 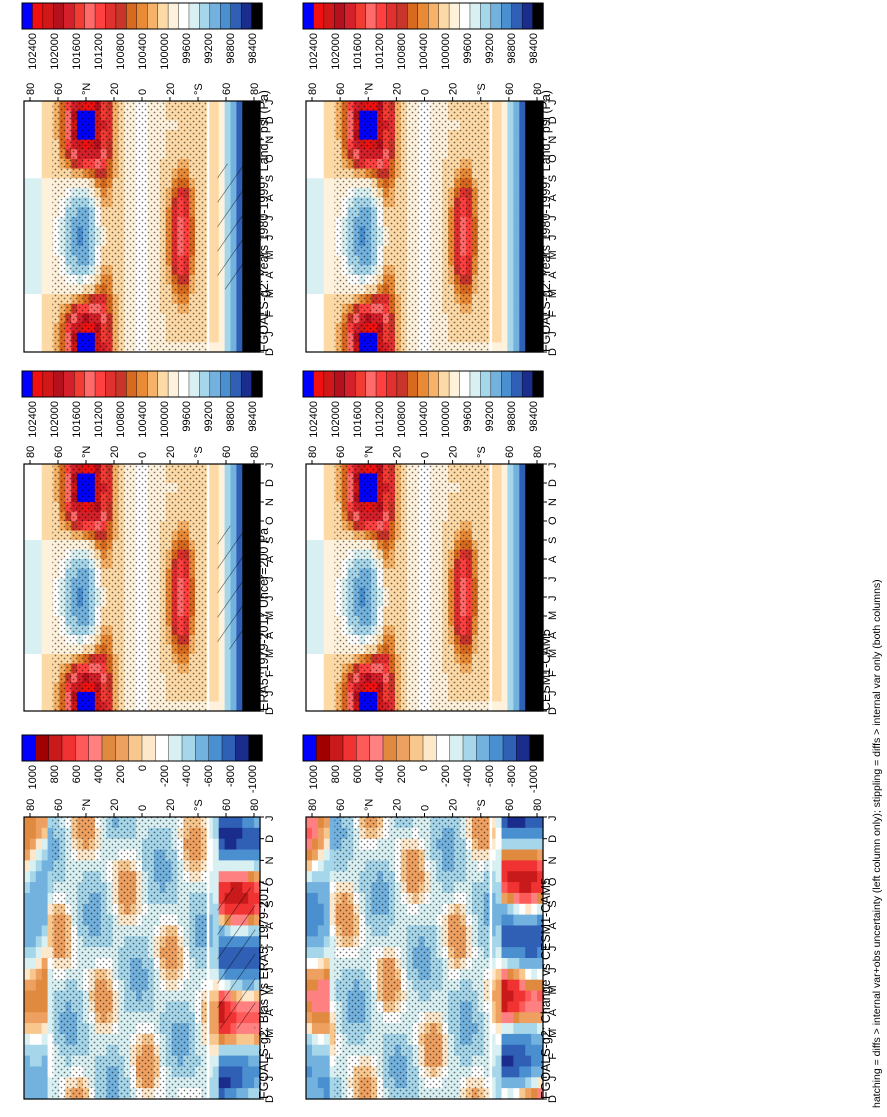 What do you see at coordinates (130, 226) in the screenshot?
I see `stippling-overlay` at bounding box center [130, 226].